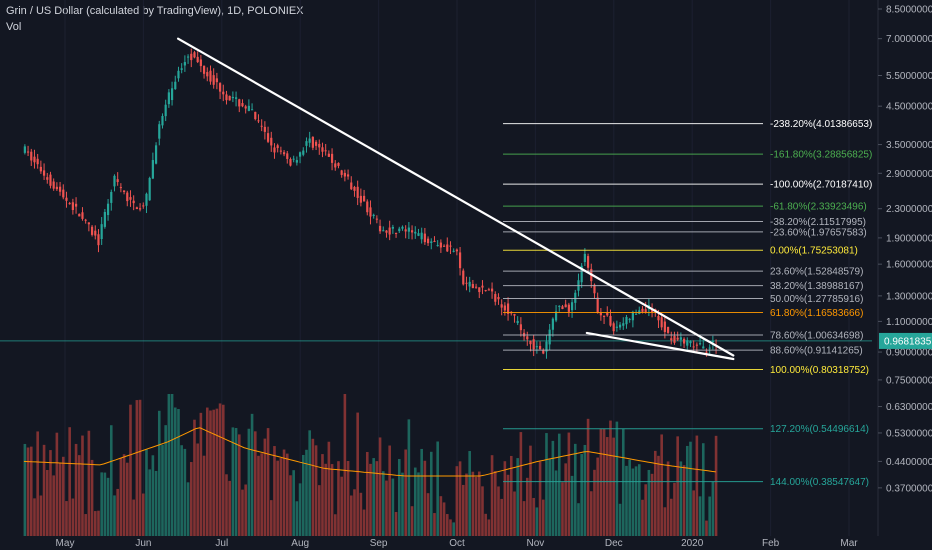 Image resolution: width=932 pixels, height=550 pixels. I want to click on fib-level-label: 144.00%(0.38547647), so click(819, 482).